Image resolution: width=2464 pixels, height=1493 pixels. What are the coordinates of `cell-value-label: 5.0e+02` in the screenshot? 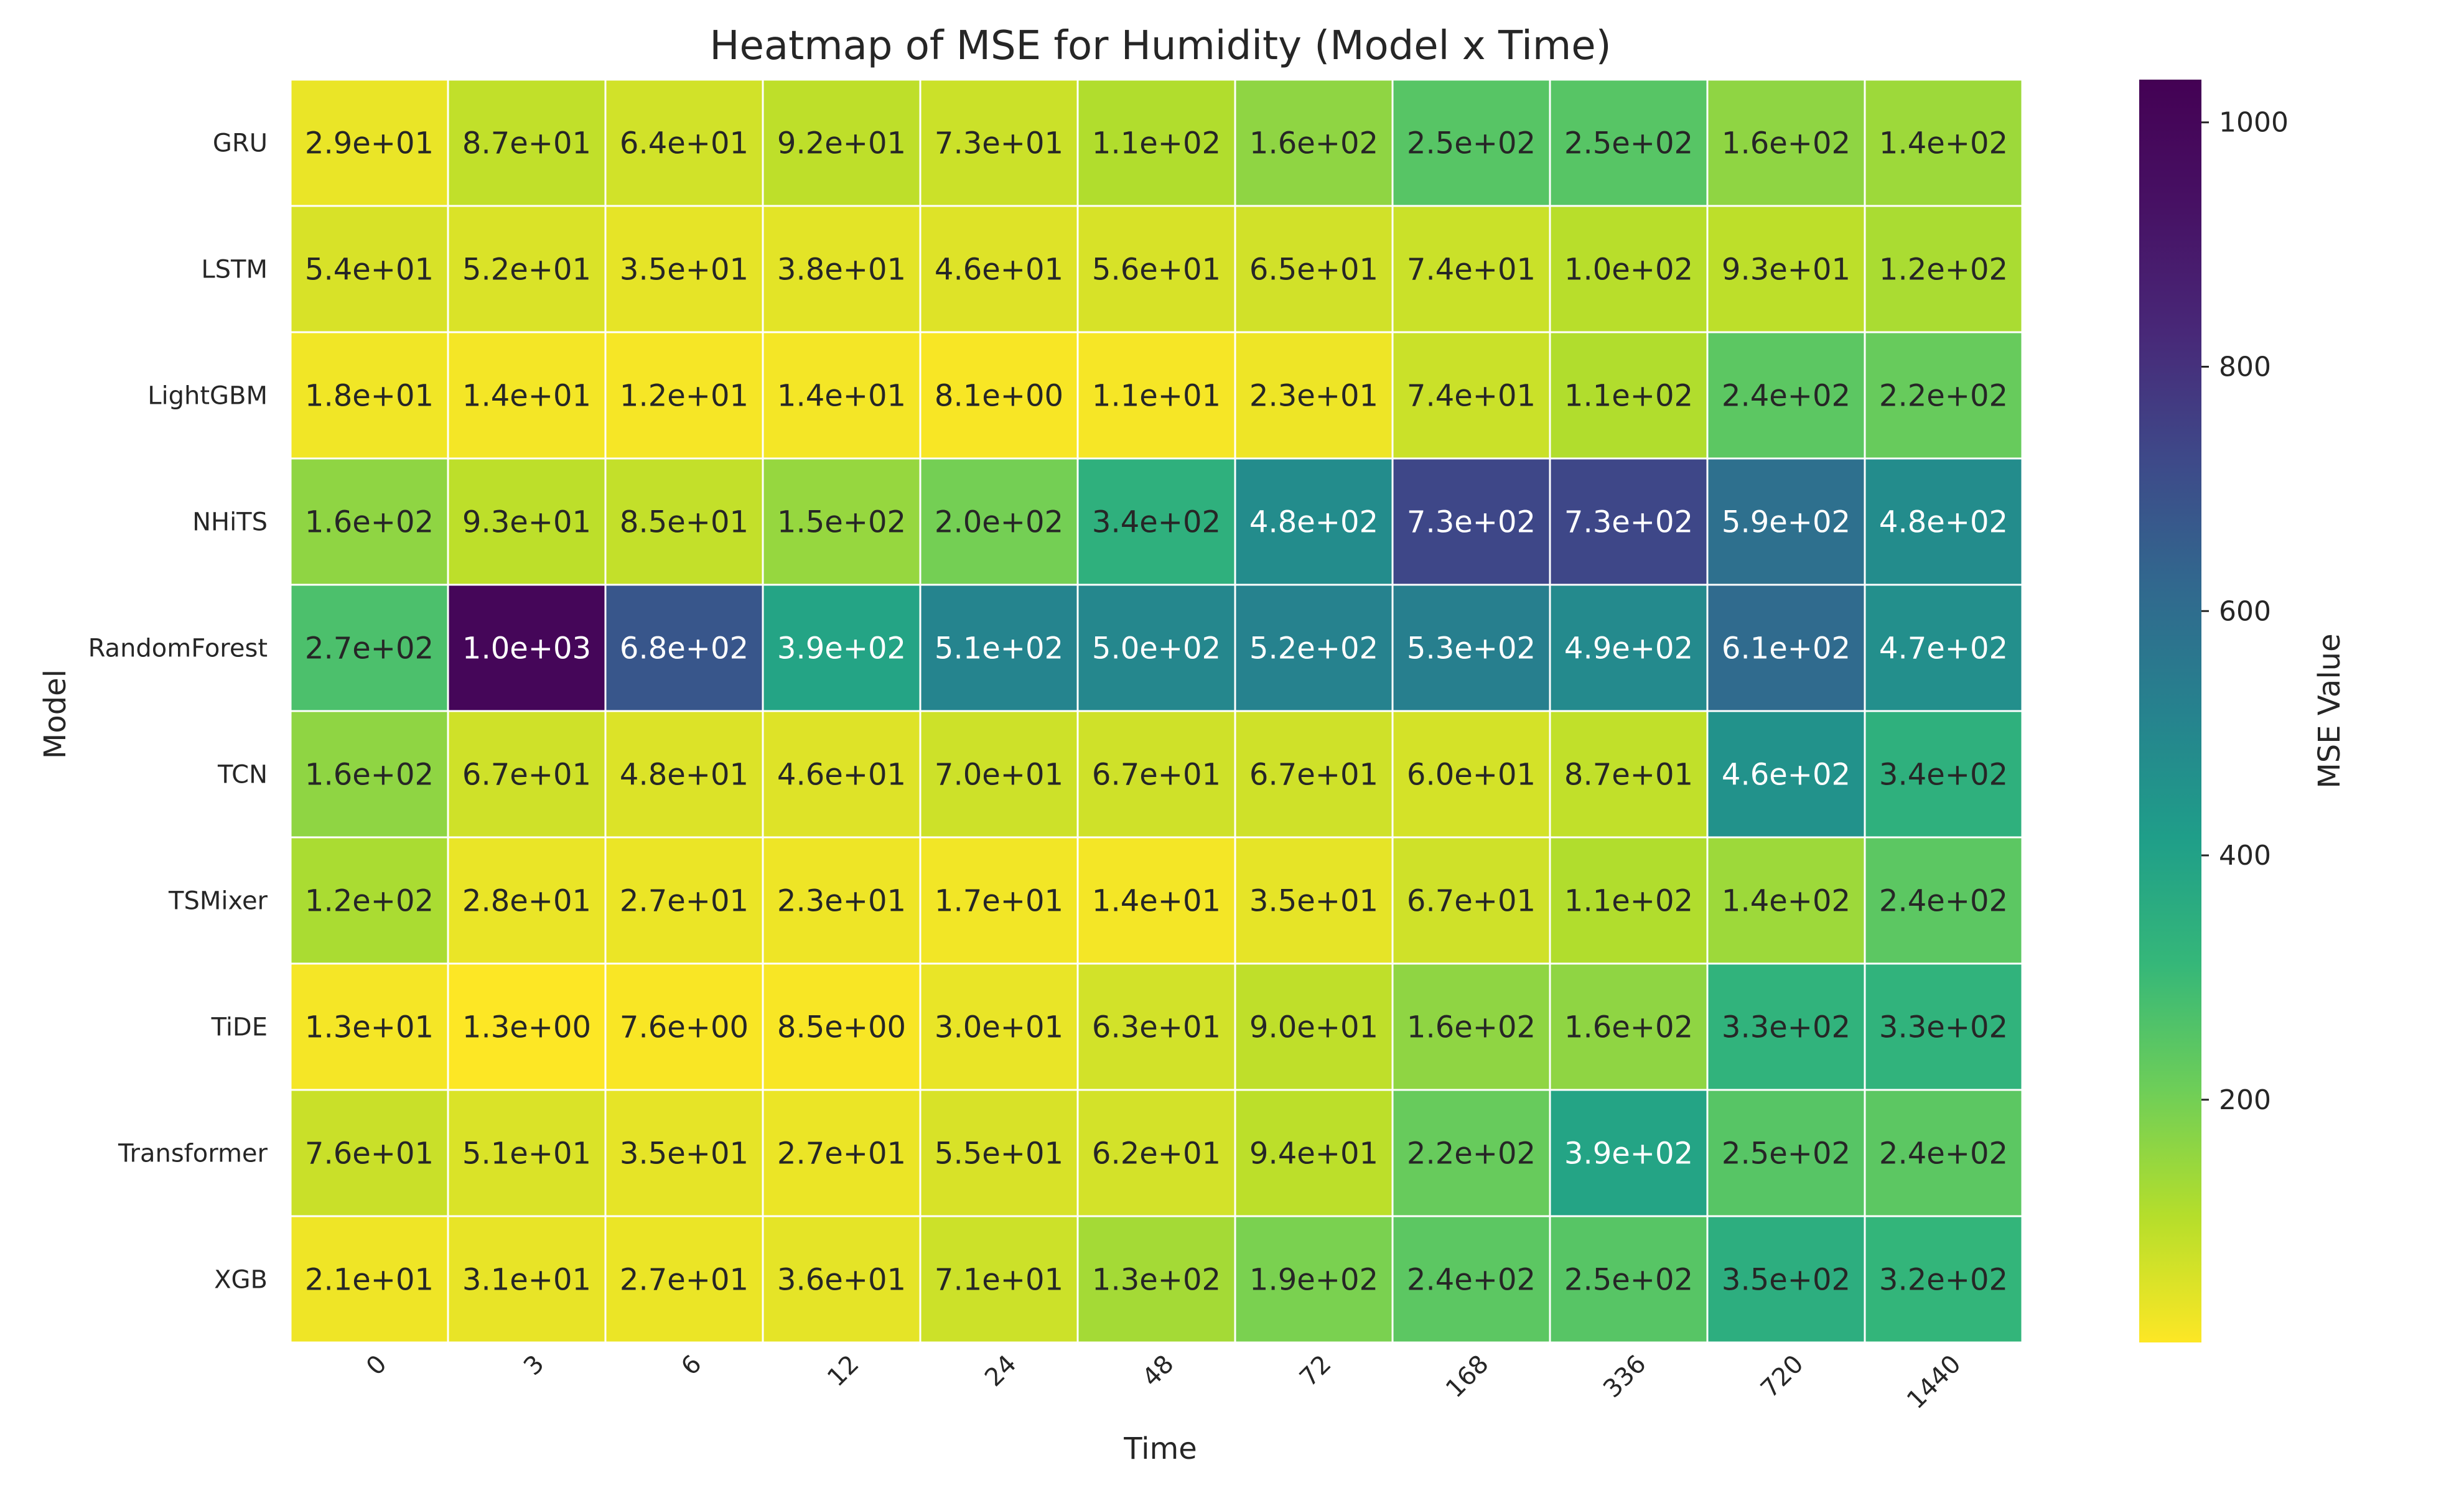 It's located at (1157, 649).